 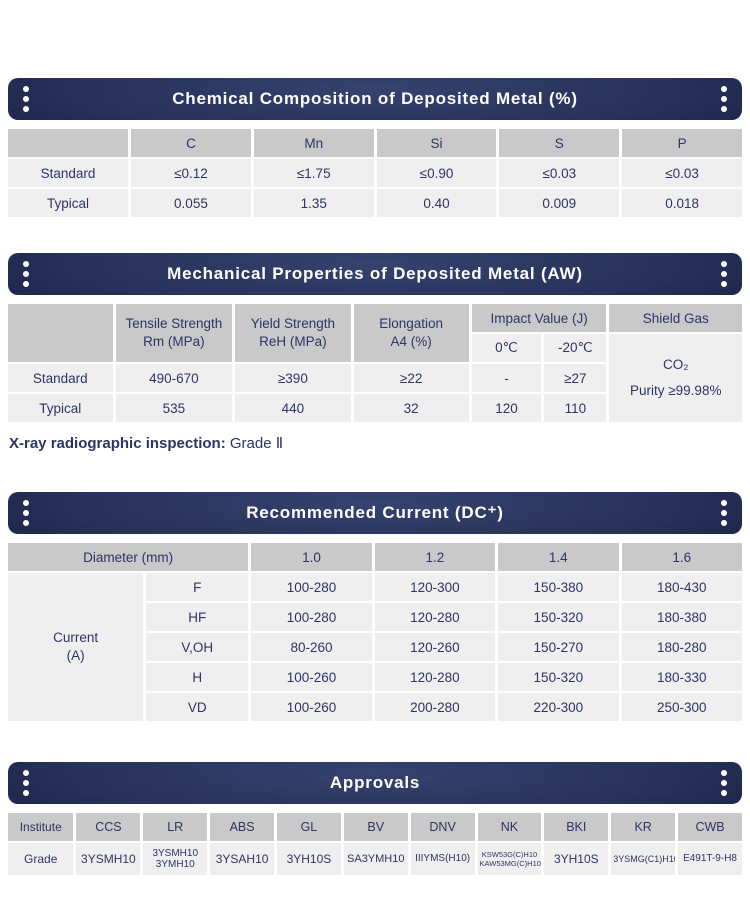 What do you see at coordinates (681, 707) in the screenshot?
I see `value-cell: 250-300` at bounding box center [681, 707].